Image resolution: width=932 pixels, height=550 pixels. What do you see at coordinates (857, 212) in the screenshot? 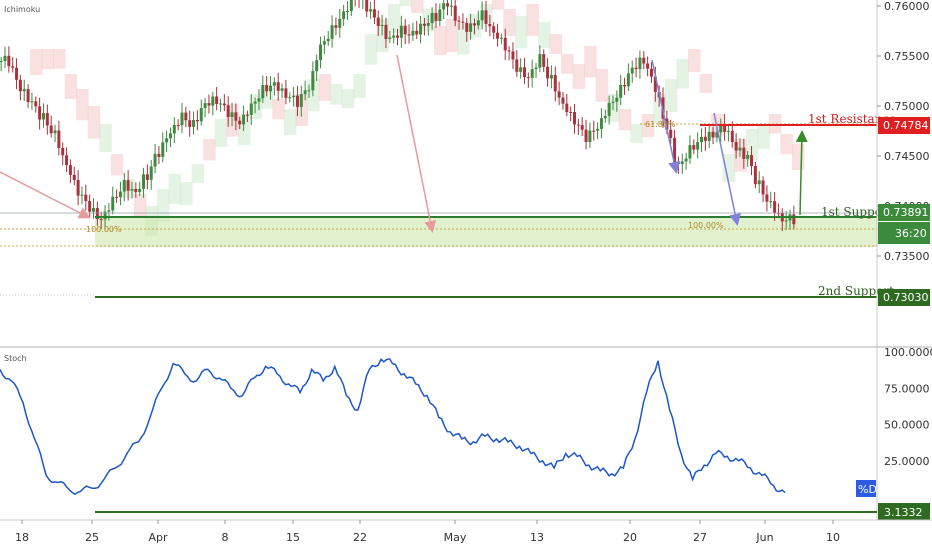
I see `support-label: 1st Support` at bounding box center [857, 212].